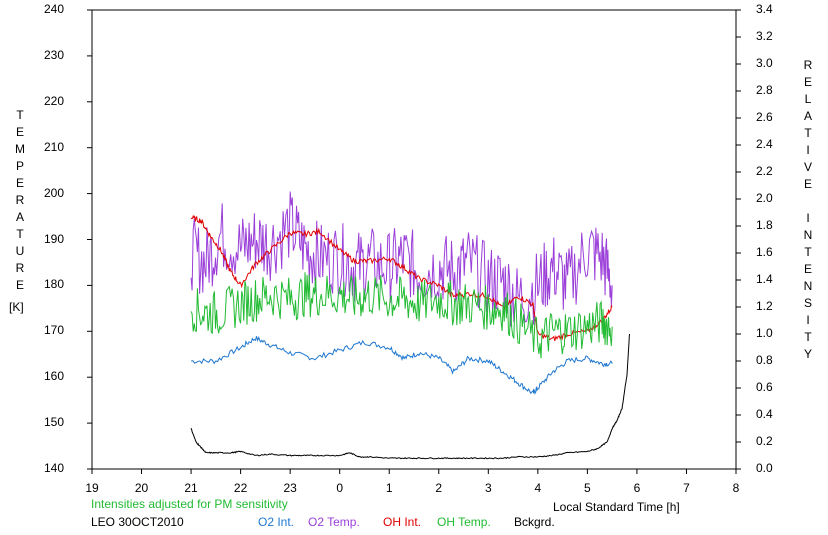 This screenshot has height=535, width=828. What do you see at coordinates (637, 488) in the screenshot?
I see `x-tick-label: 6` at bounding box center [637, 488].